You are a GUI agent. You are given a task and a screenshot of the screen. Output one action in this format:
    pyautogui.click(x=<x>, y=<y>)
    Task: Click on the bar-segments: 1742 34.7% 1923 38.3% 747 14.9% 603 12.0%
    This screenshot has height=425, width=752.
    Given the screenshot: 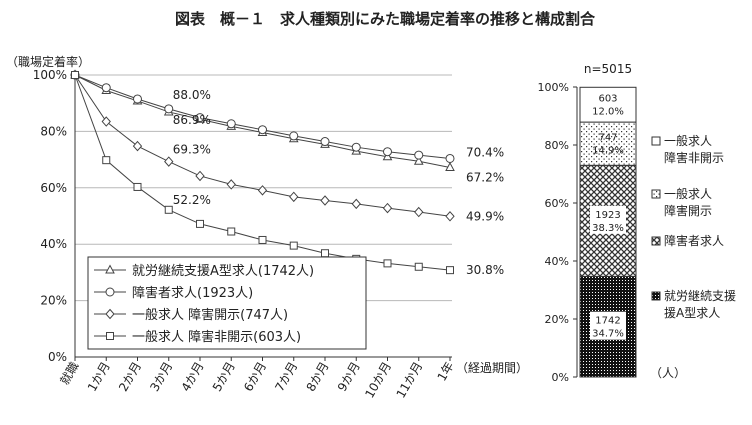 What is the action you would take?
    pyautogui.click(x=608, y=232)
    